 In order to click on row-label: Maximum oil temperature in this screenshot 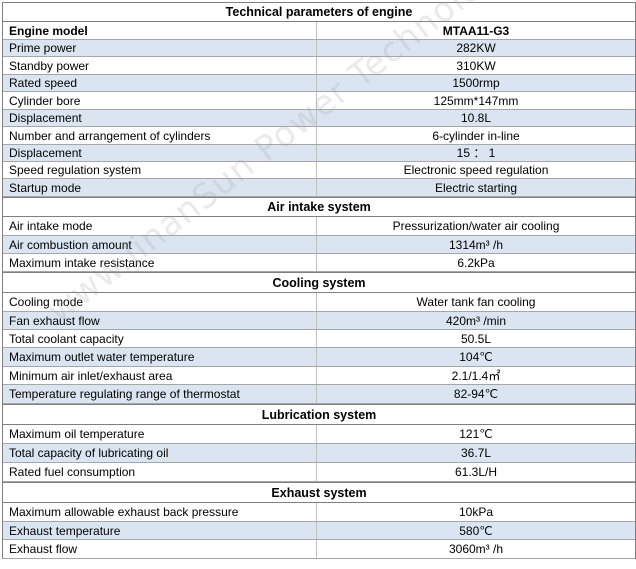, I will do `click(160, 434)`.